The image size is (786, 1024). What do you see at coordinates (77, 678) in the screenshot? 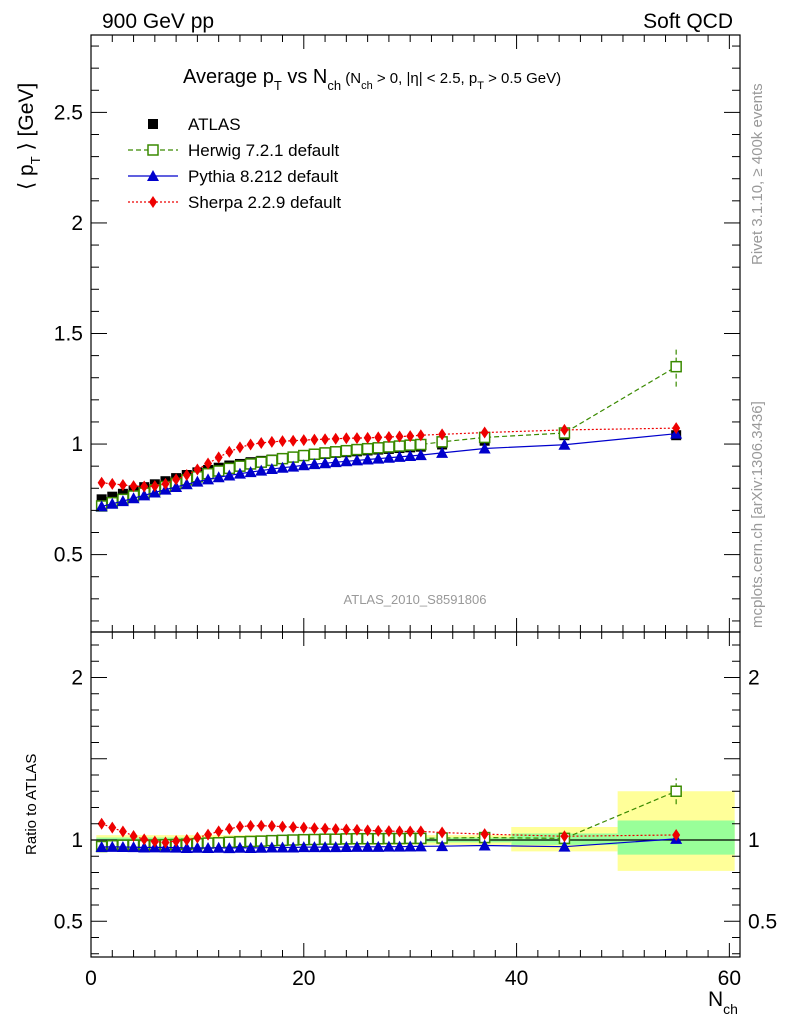
I see `y-tick-label: 2` at bounding box center [77, 678].